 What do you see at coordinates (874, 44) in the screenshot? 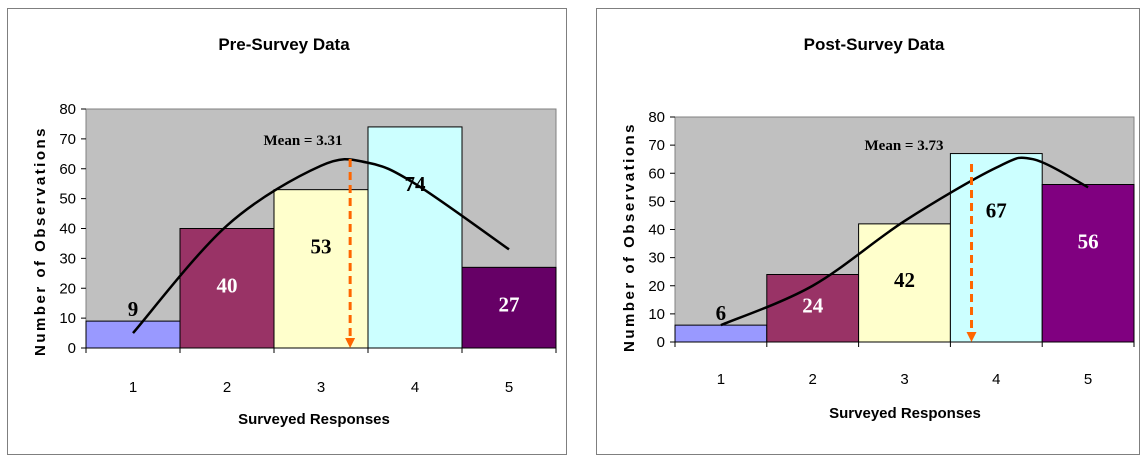
I see `chart-title: Post-Survey Data` at bounding box center [874, 44].